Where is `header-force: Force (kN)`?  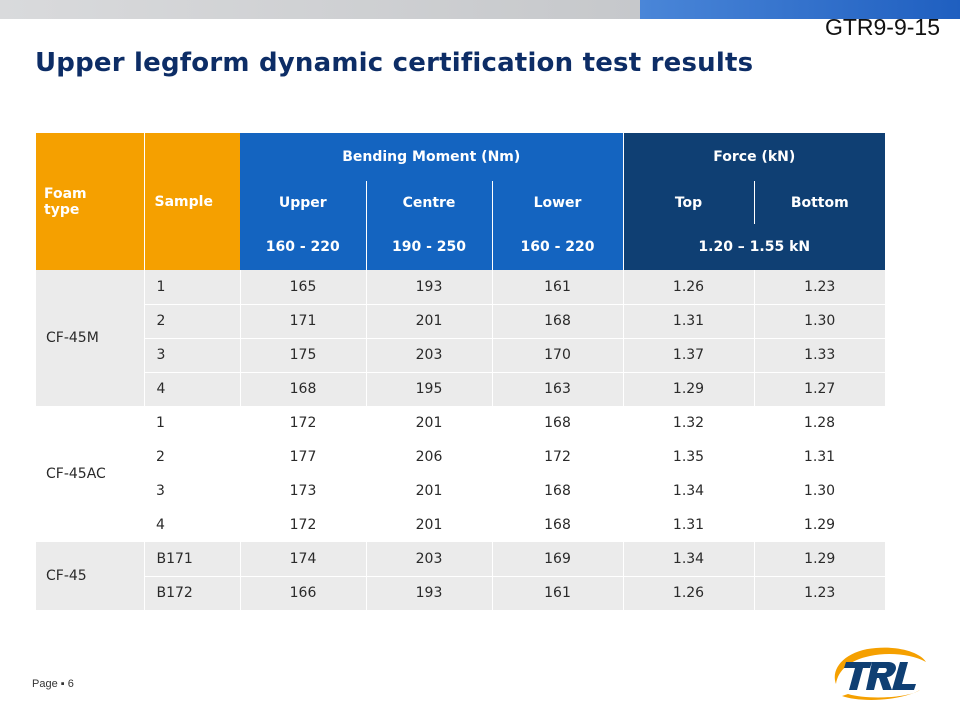 header-force: Force (kN) is located at coordinates (754, 157).